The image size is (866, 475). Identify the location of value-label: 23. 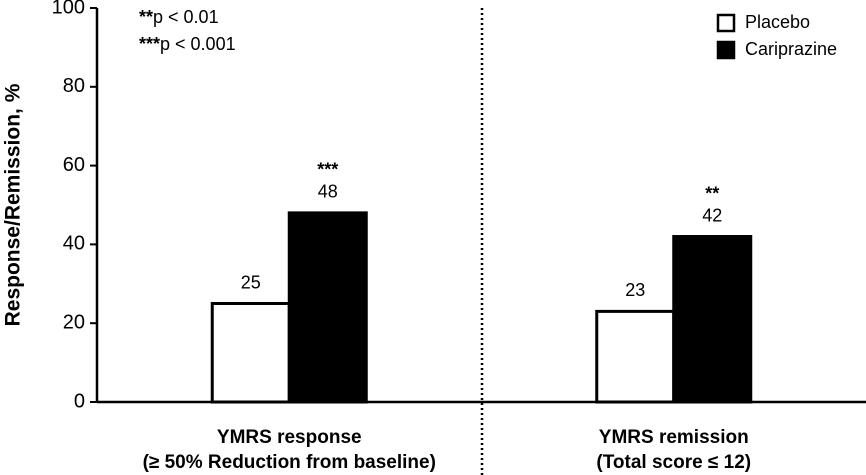
(635, 290).